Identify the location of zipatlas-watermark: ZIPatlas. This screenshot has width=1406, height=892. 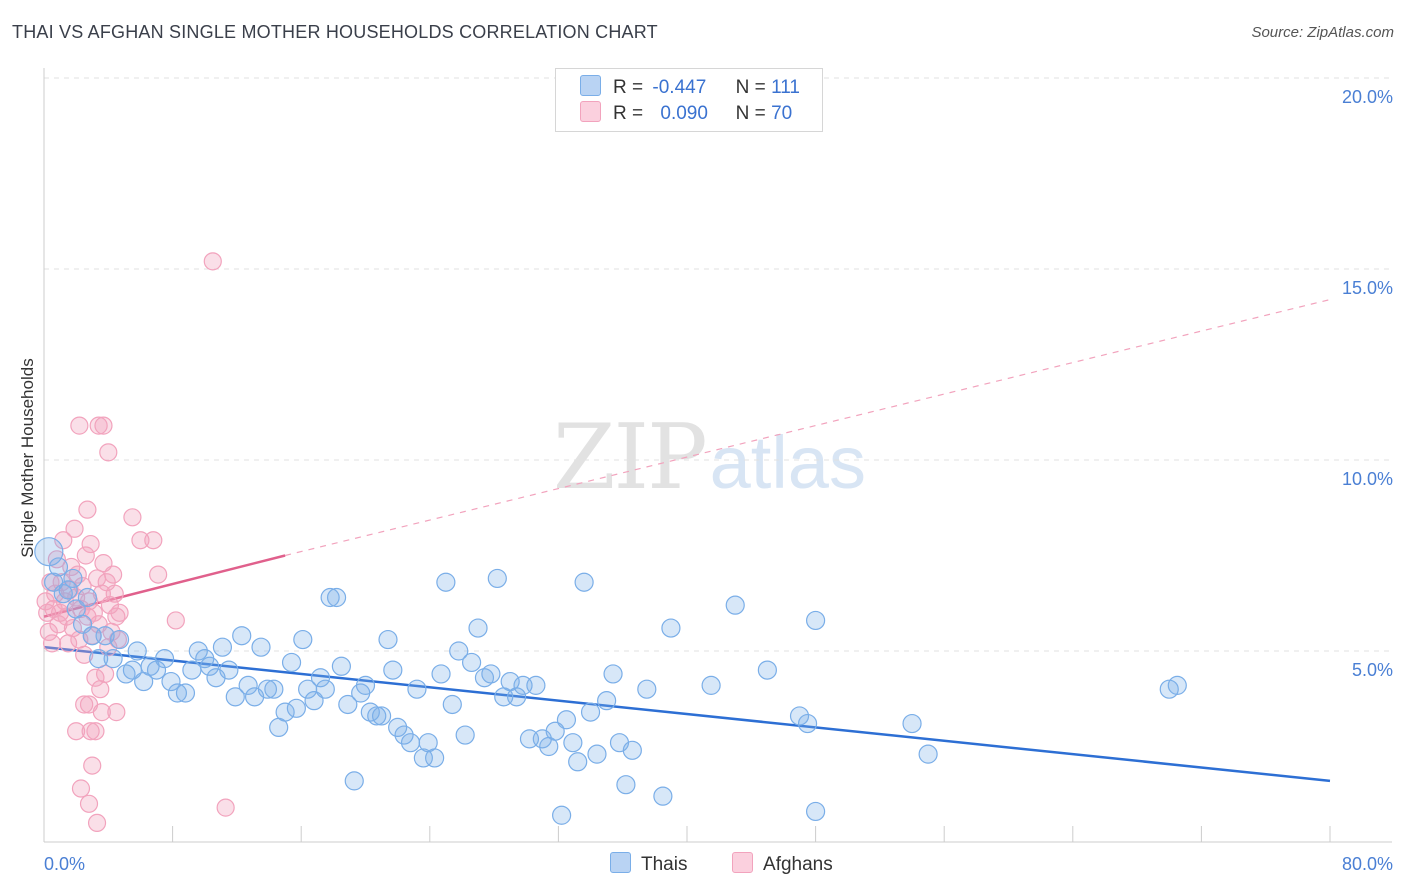
(709, 457).